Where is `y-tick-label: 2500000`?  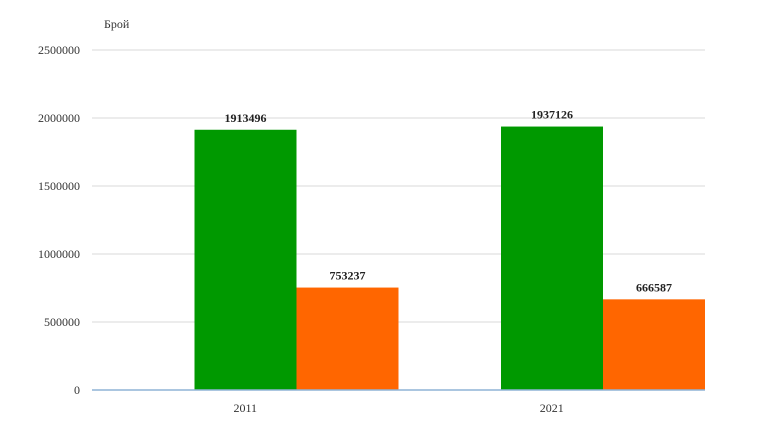
y-tick-label: 2500000 is located at coordinates (59, 50).